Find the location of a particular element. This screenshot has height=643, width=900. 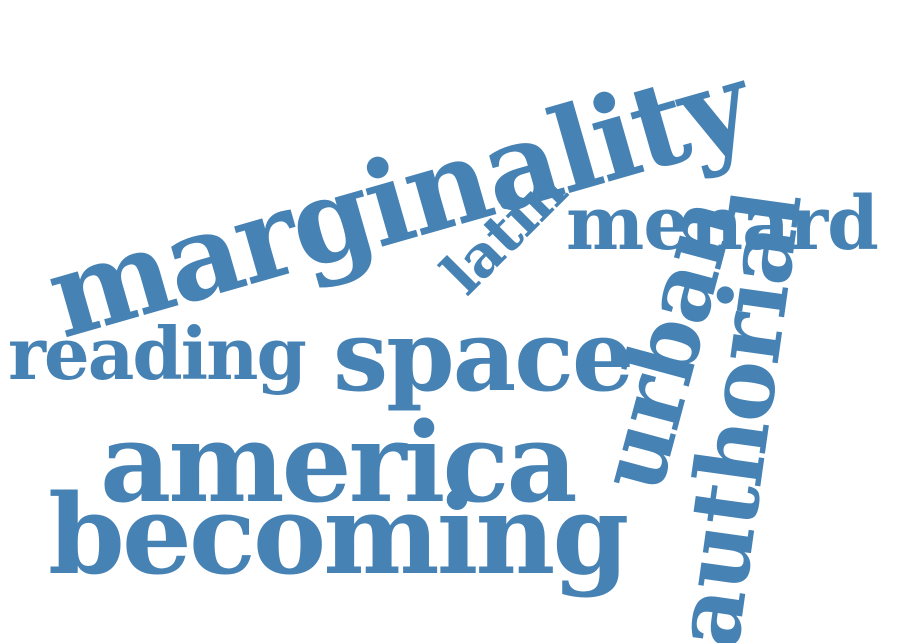

word-becoming: becoming is located at coordinates (338, 534).